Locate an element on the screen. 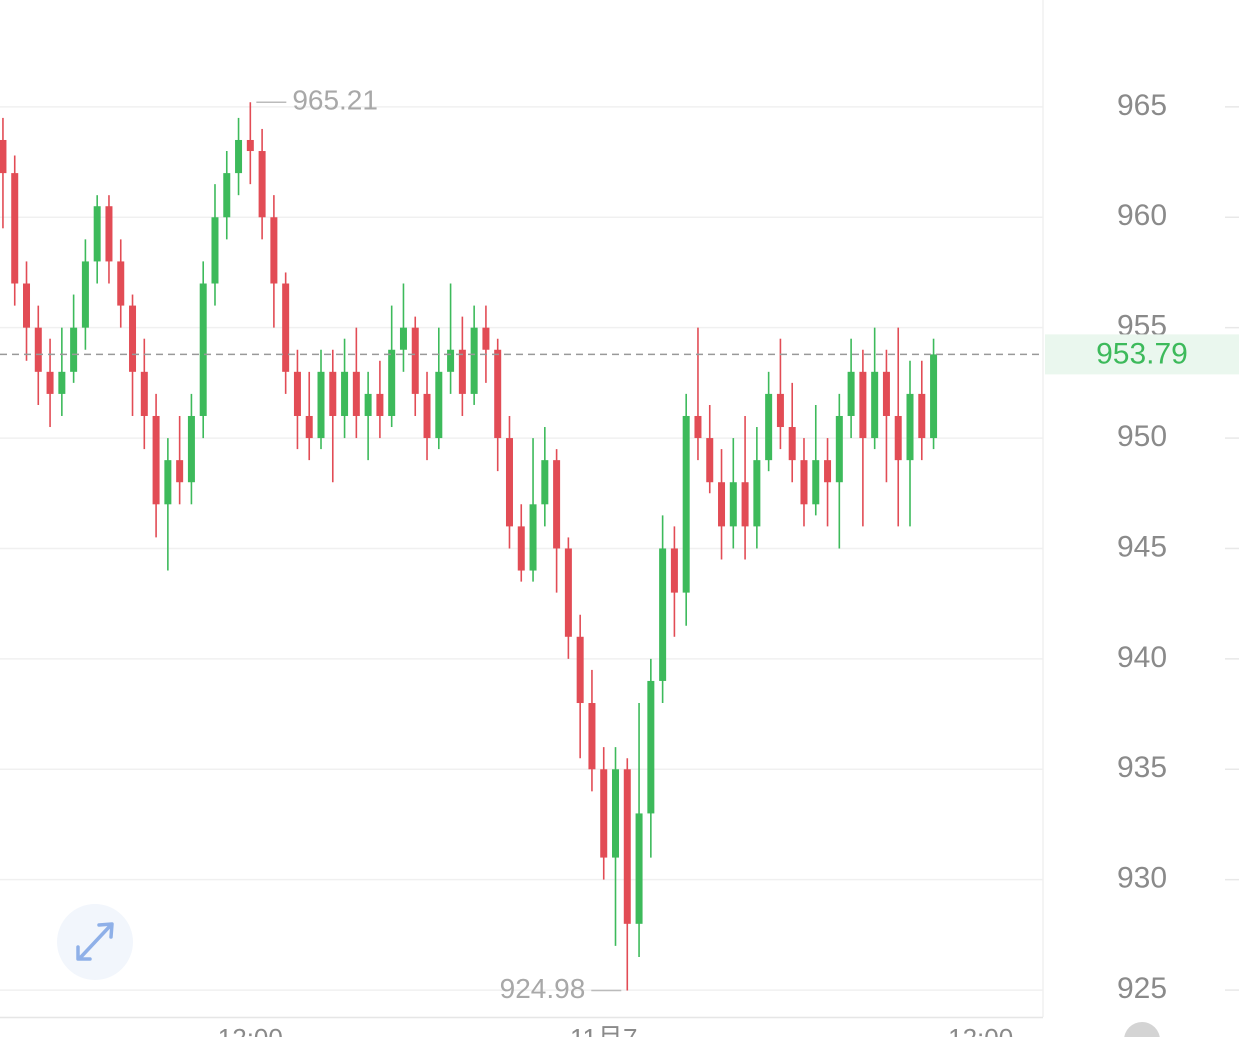  y-tick-label: 950 is located at coordinates (1142, 436).